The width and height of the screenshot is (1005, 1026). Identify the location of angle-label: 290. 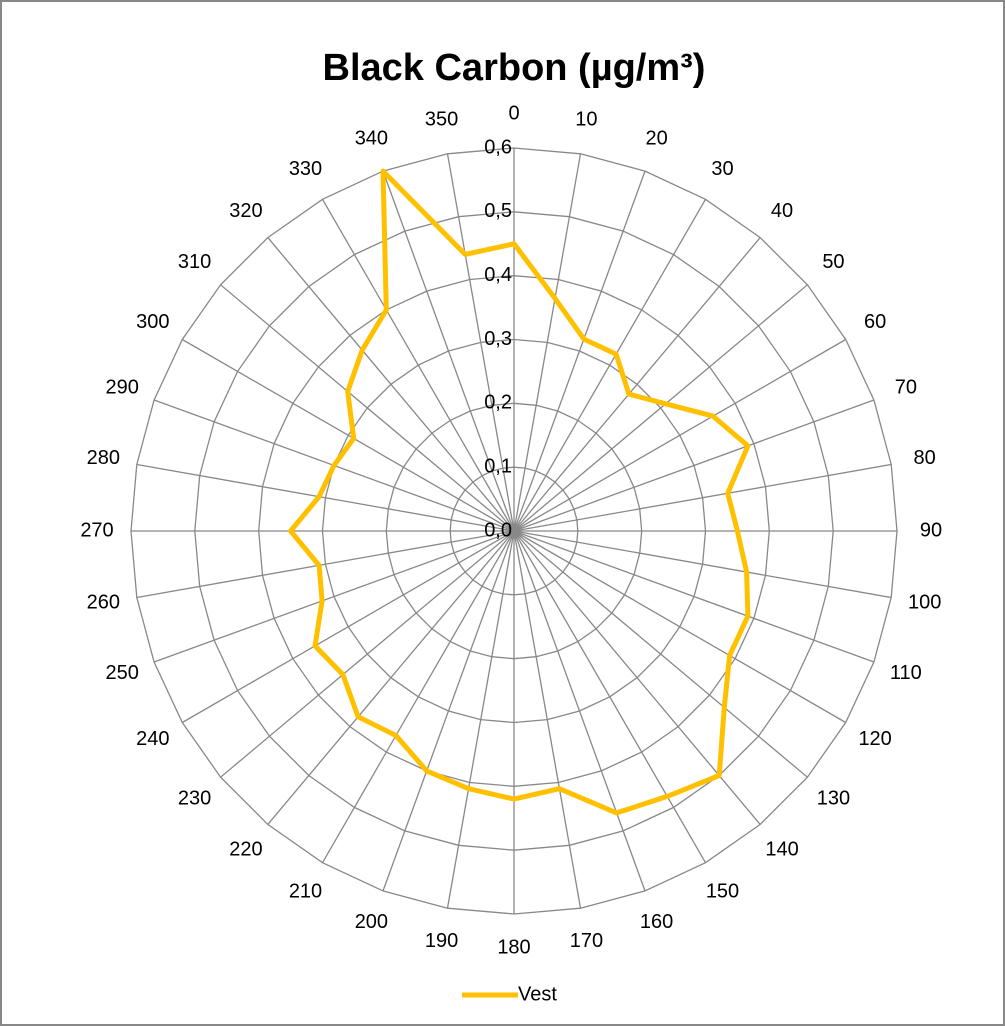
(121, 388).